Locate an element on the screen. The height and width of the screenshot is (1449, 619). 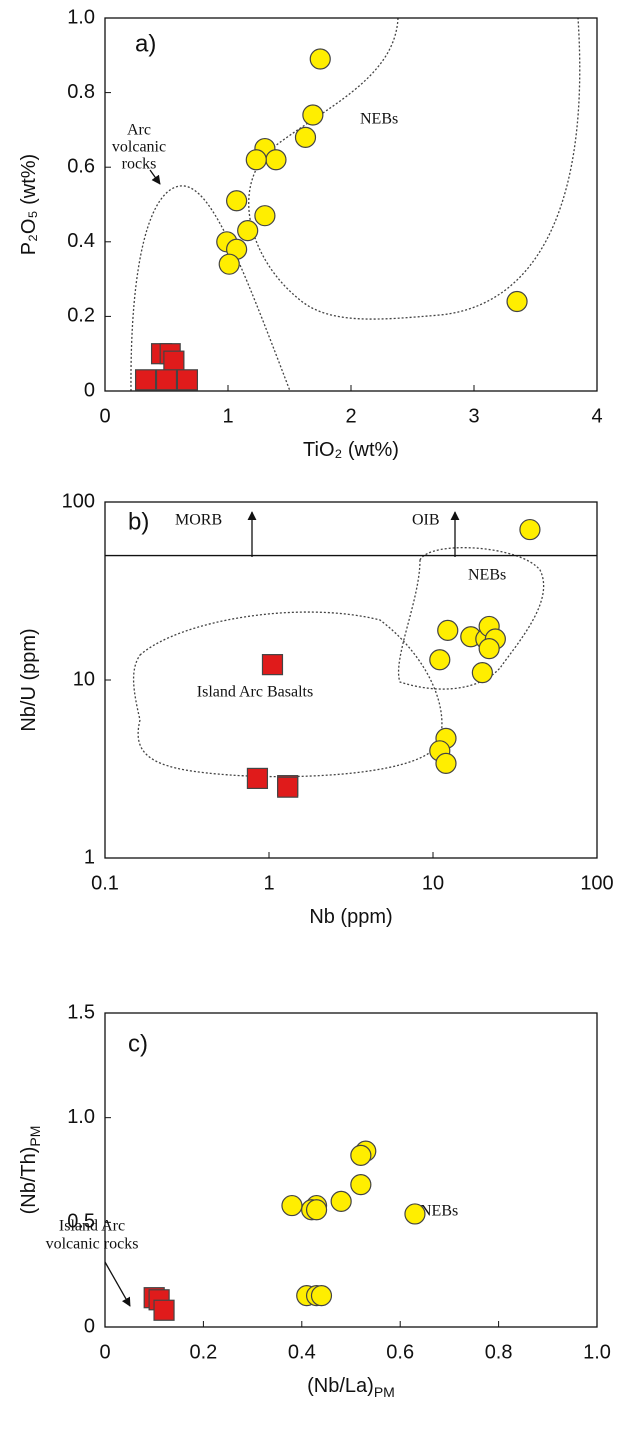
y-axis-label-sub: PM is located at coordinates (35, 1136).